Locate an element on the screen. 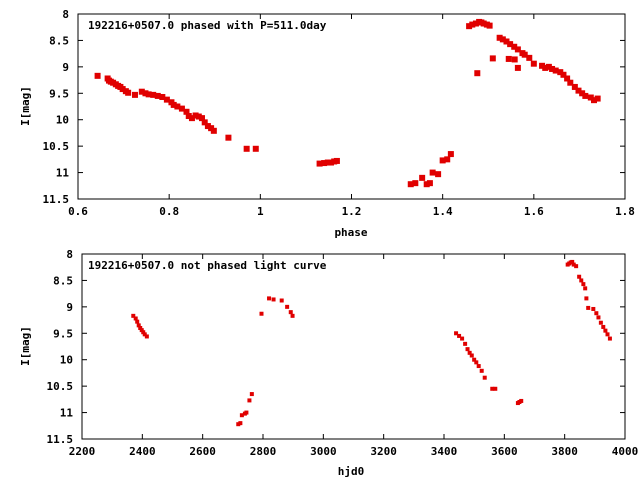 The height and width of the screenshot is (480, 640). x-axis-label: hjd0 is located at coordinates (351, 471).